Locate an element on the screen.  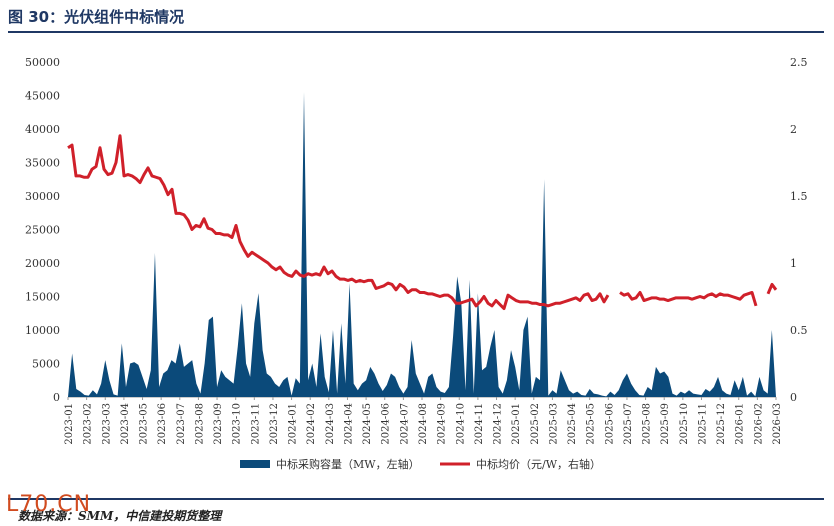
left-tick-label: 15000 is located at coordinates (42, 297).